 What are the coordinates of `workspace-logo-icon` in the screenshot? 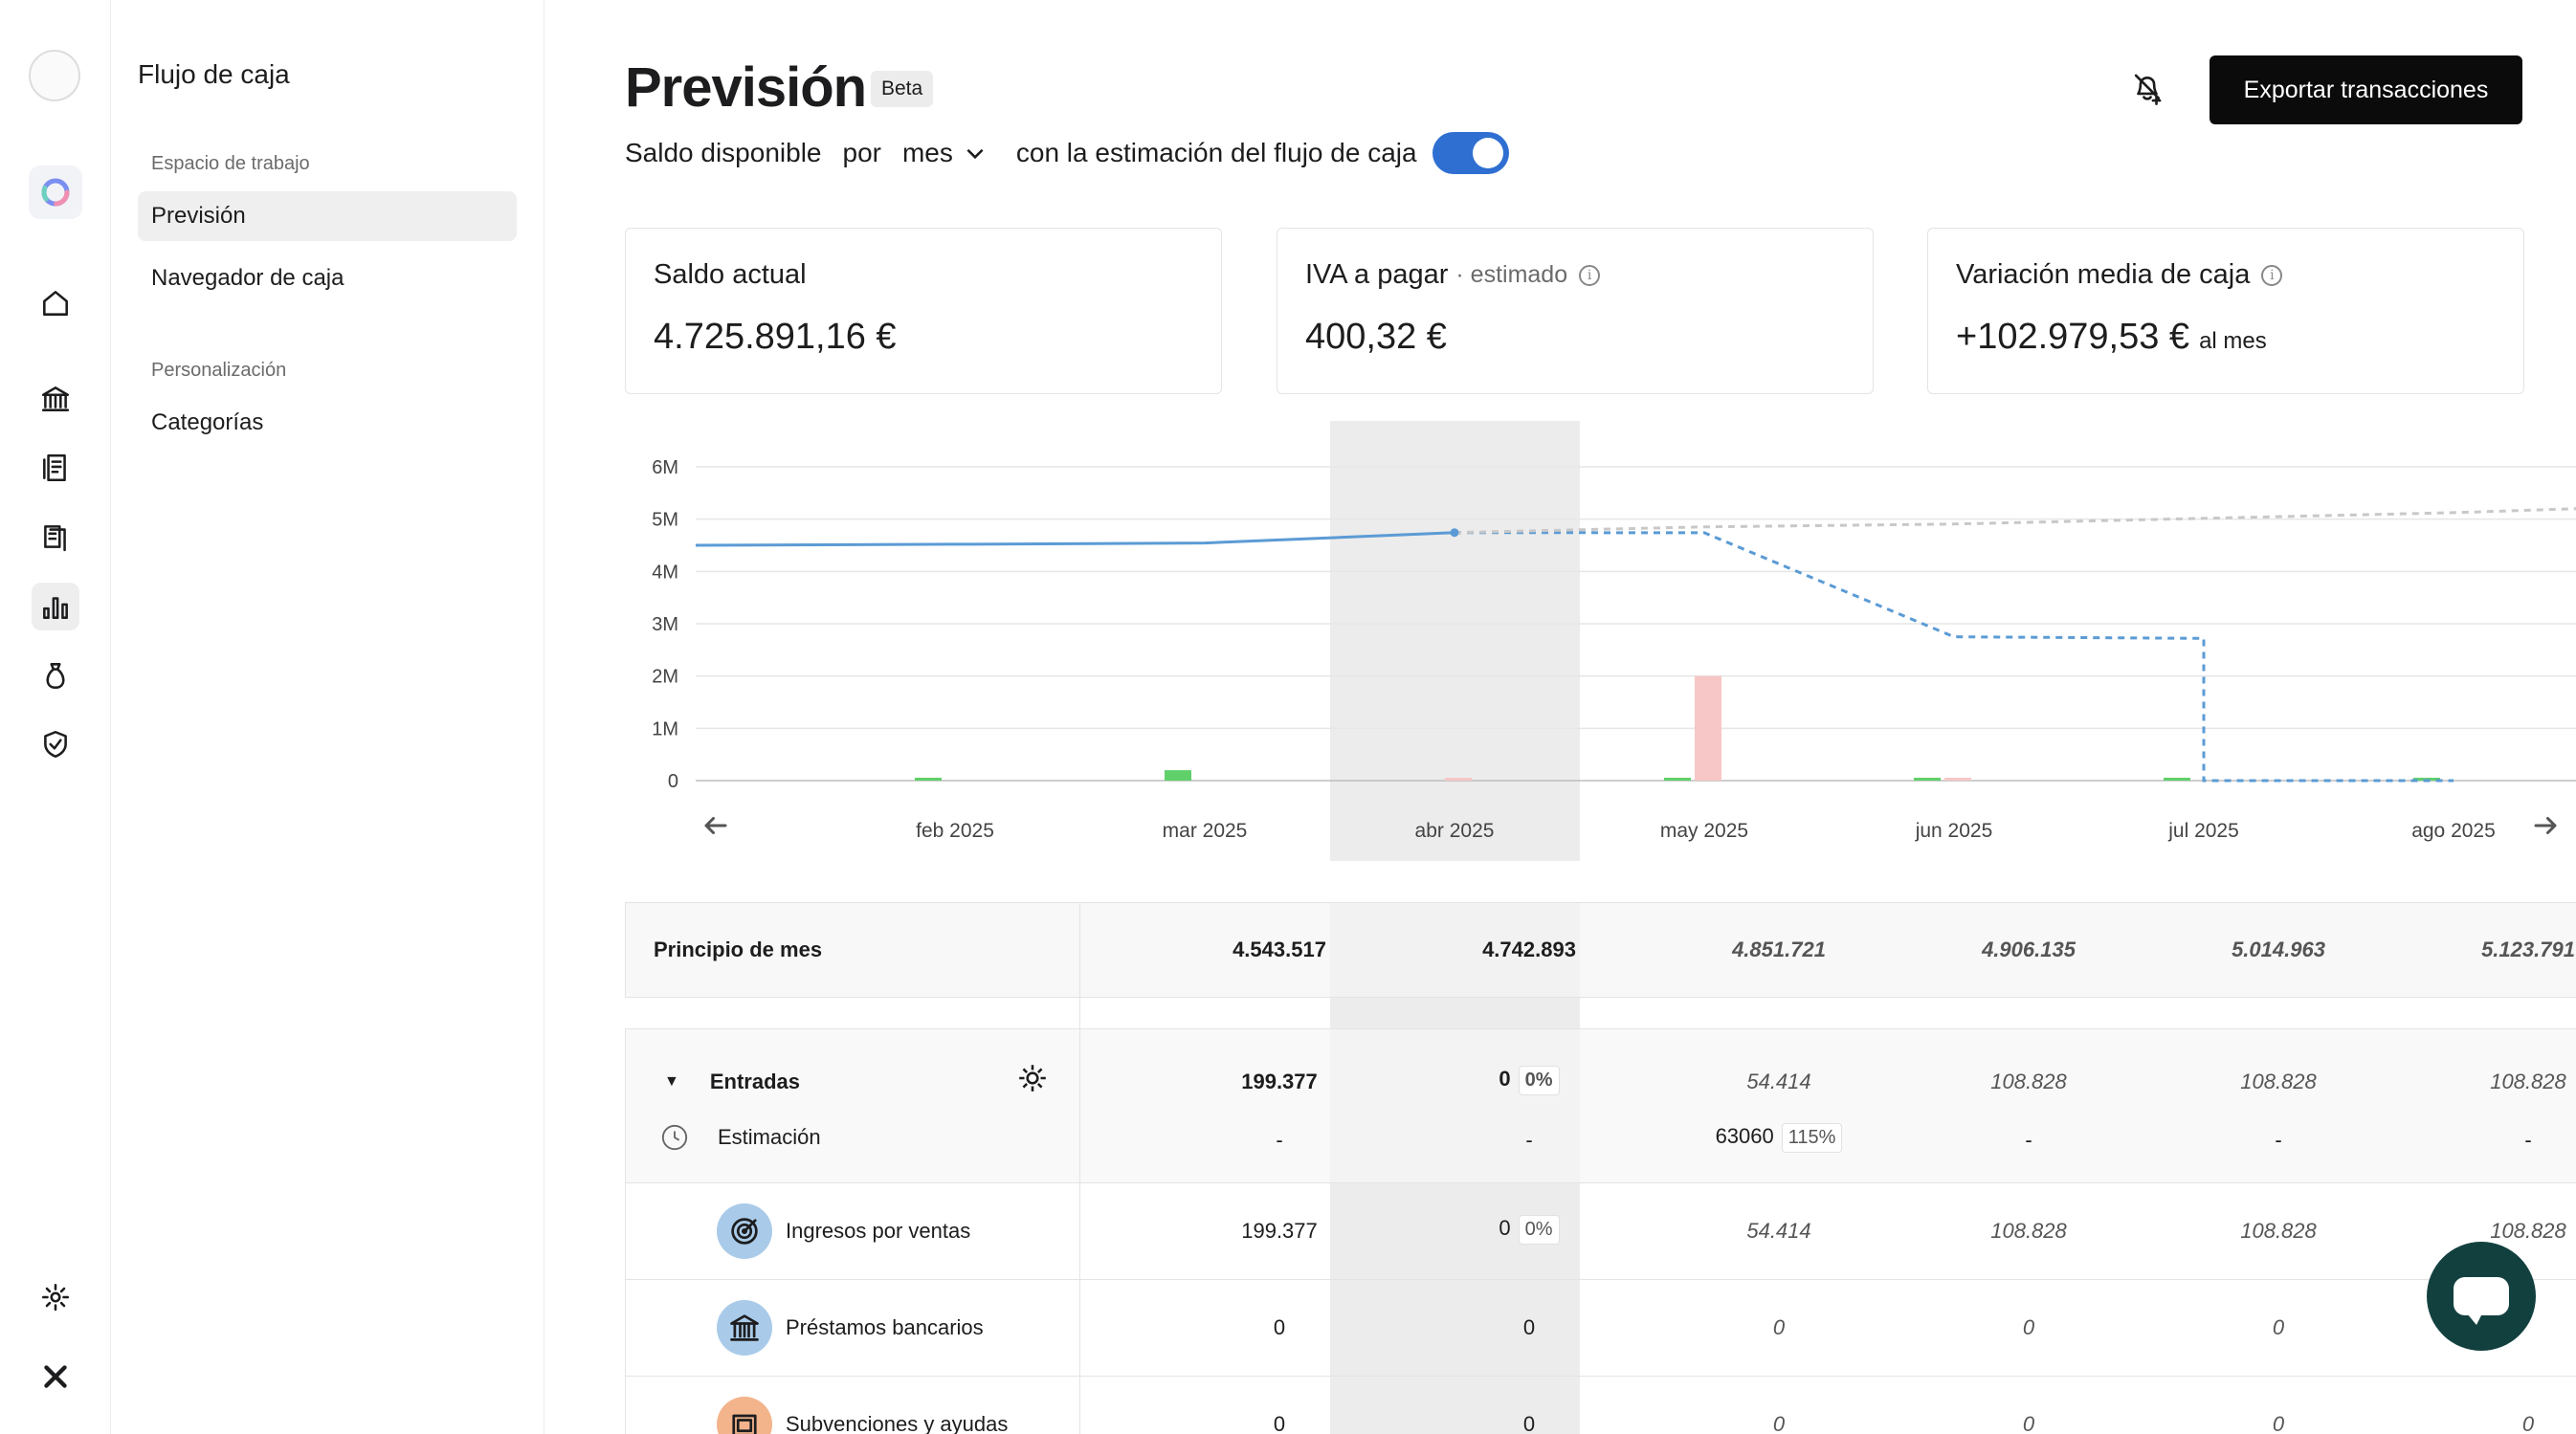 It's located at (55, 193).